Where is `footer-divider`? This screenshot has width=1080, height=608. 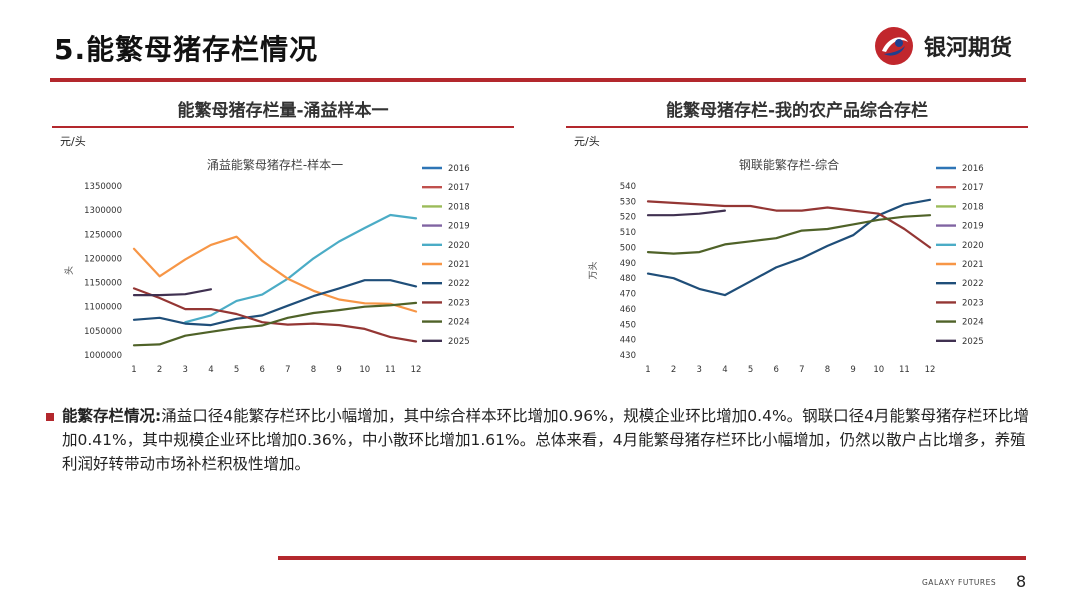 footer-divider is located at coordinates (652, 558).